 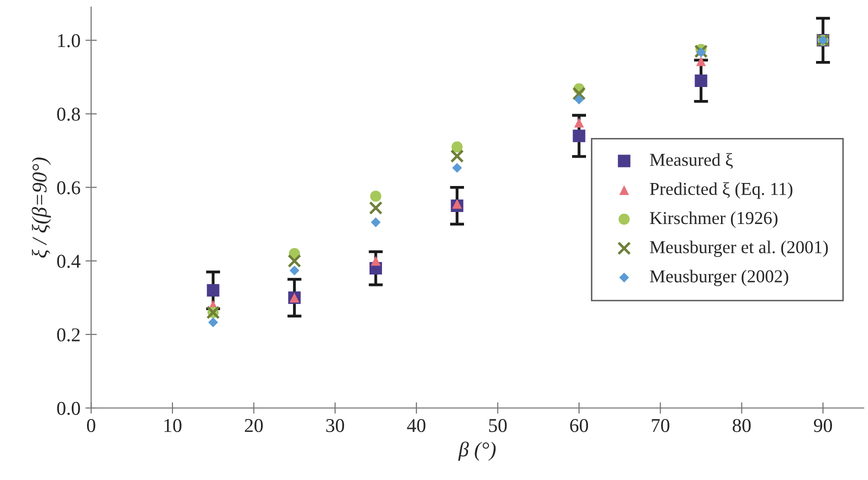 What do you see at coordinates (68, 261) in the screenshot?
I see `y-tick-label: 0.4` at bounding box center [68, 261].